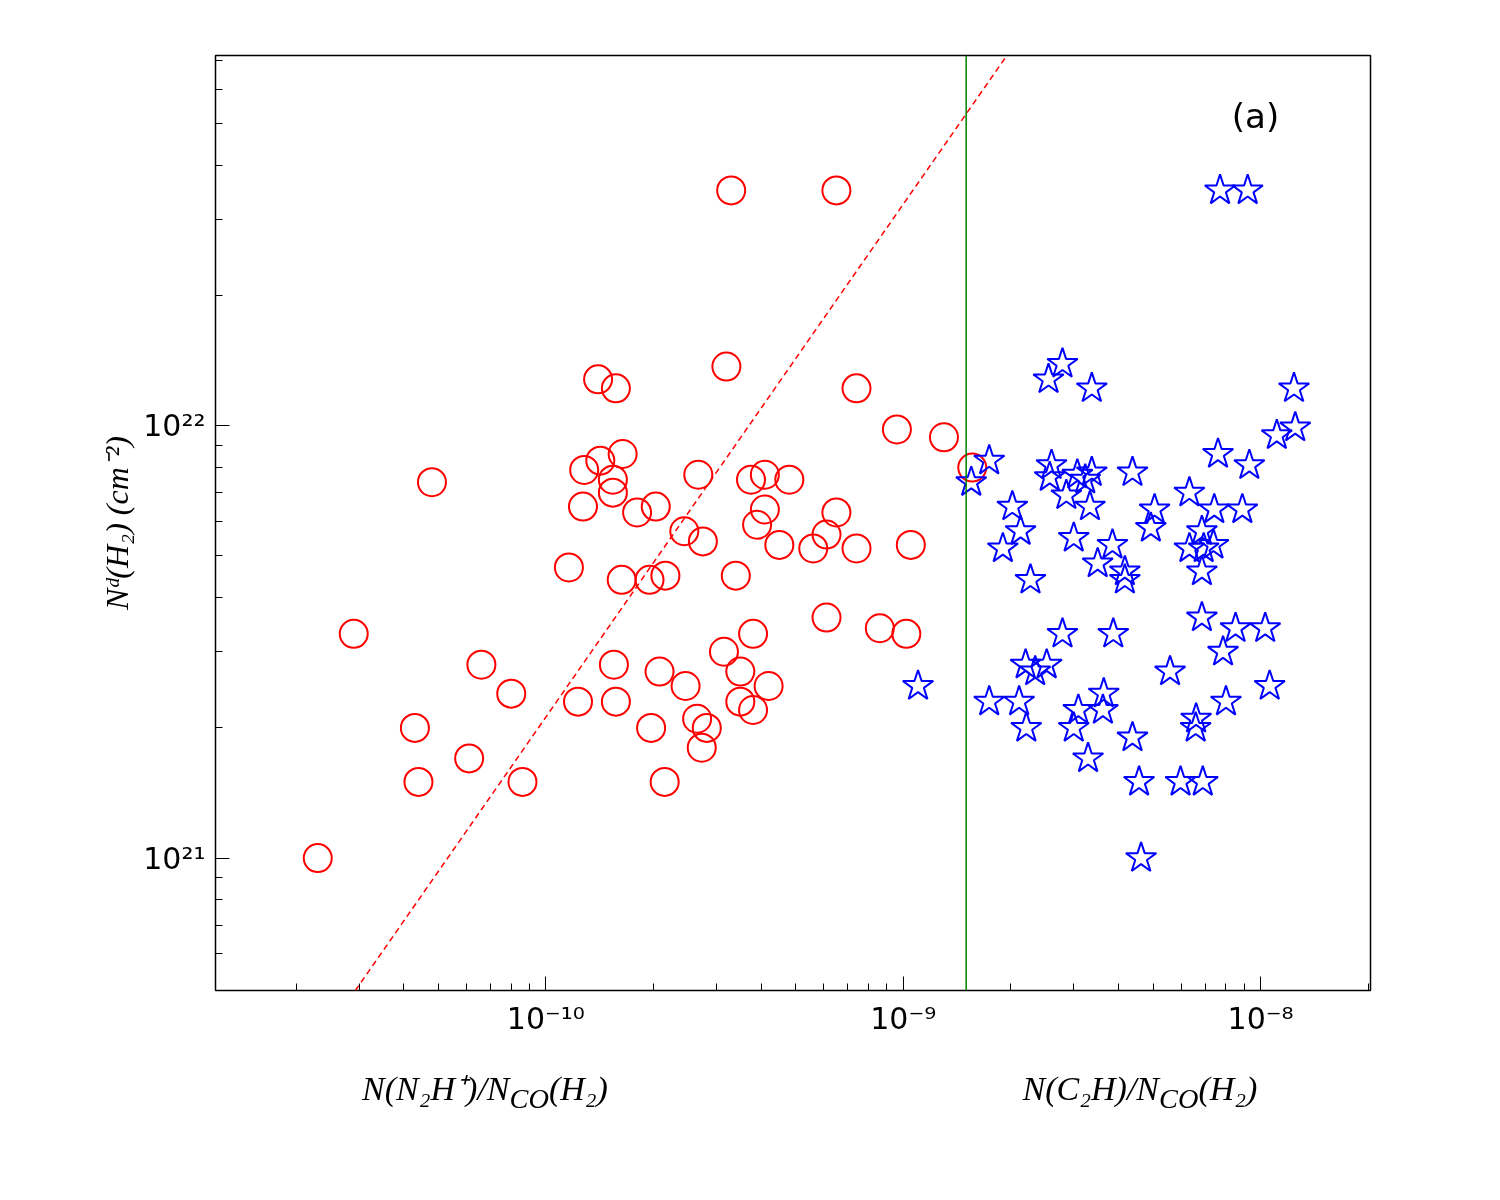  Describe the element at coordinates (485, 1092) in the screenshot. I see `x-axis-title: N(N₂H⁺)/N$_{CO}$(H₂)` at that location.